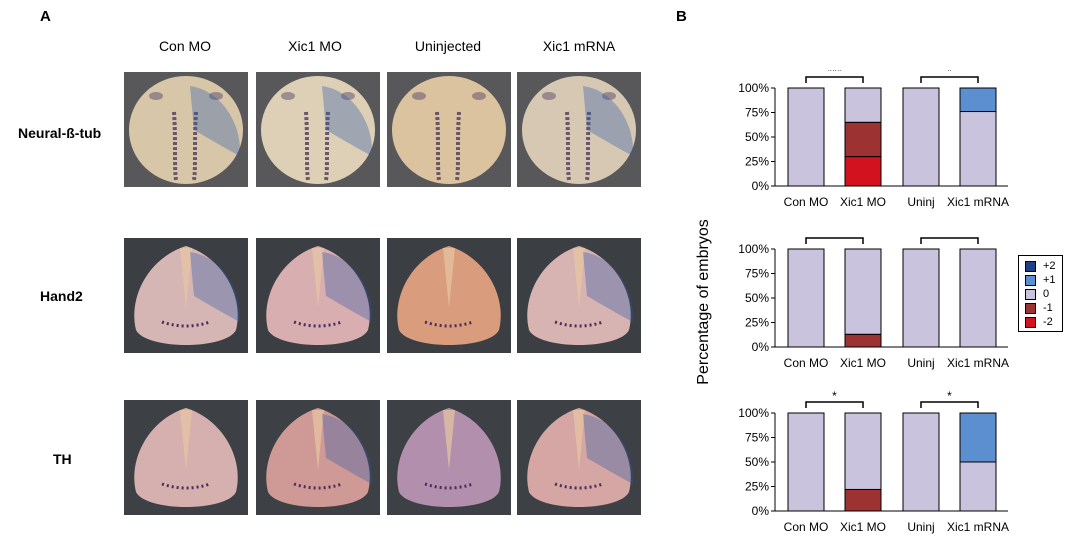  What do you see at coordinates (60, 133) in the screenshot?
I see `row-header-neural-b-tub: Neural-ß-tub` at bounding box center [60, 133].